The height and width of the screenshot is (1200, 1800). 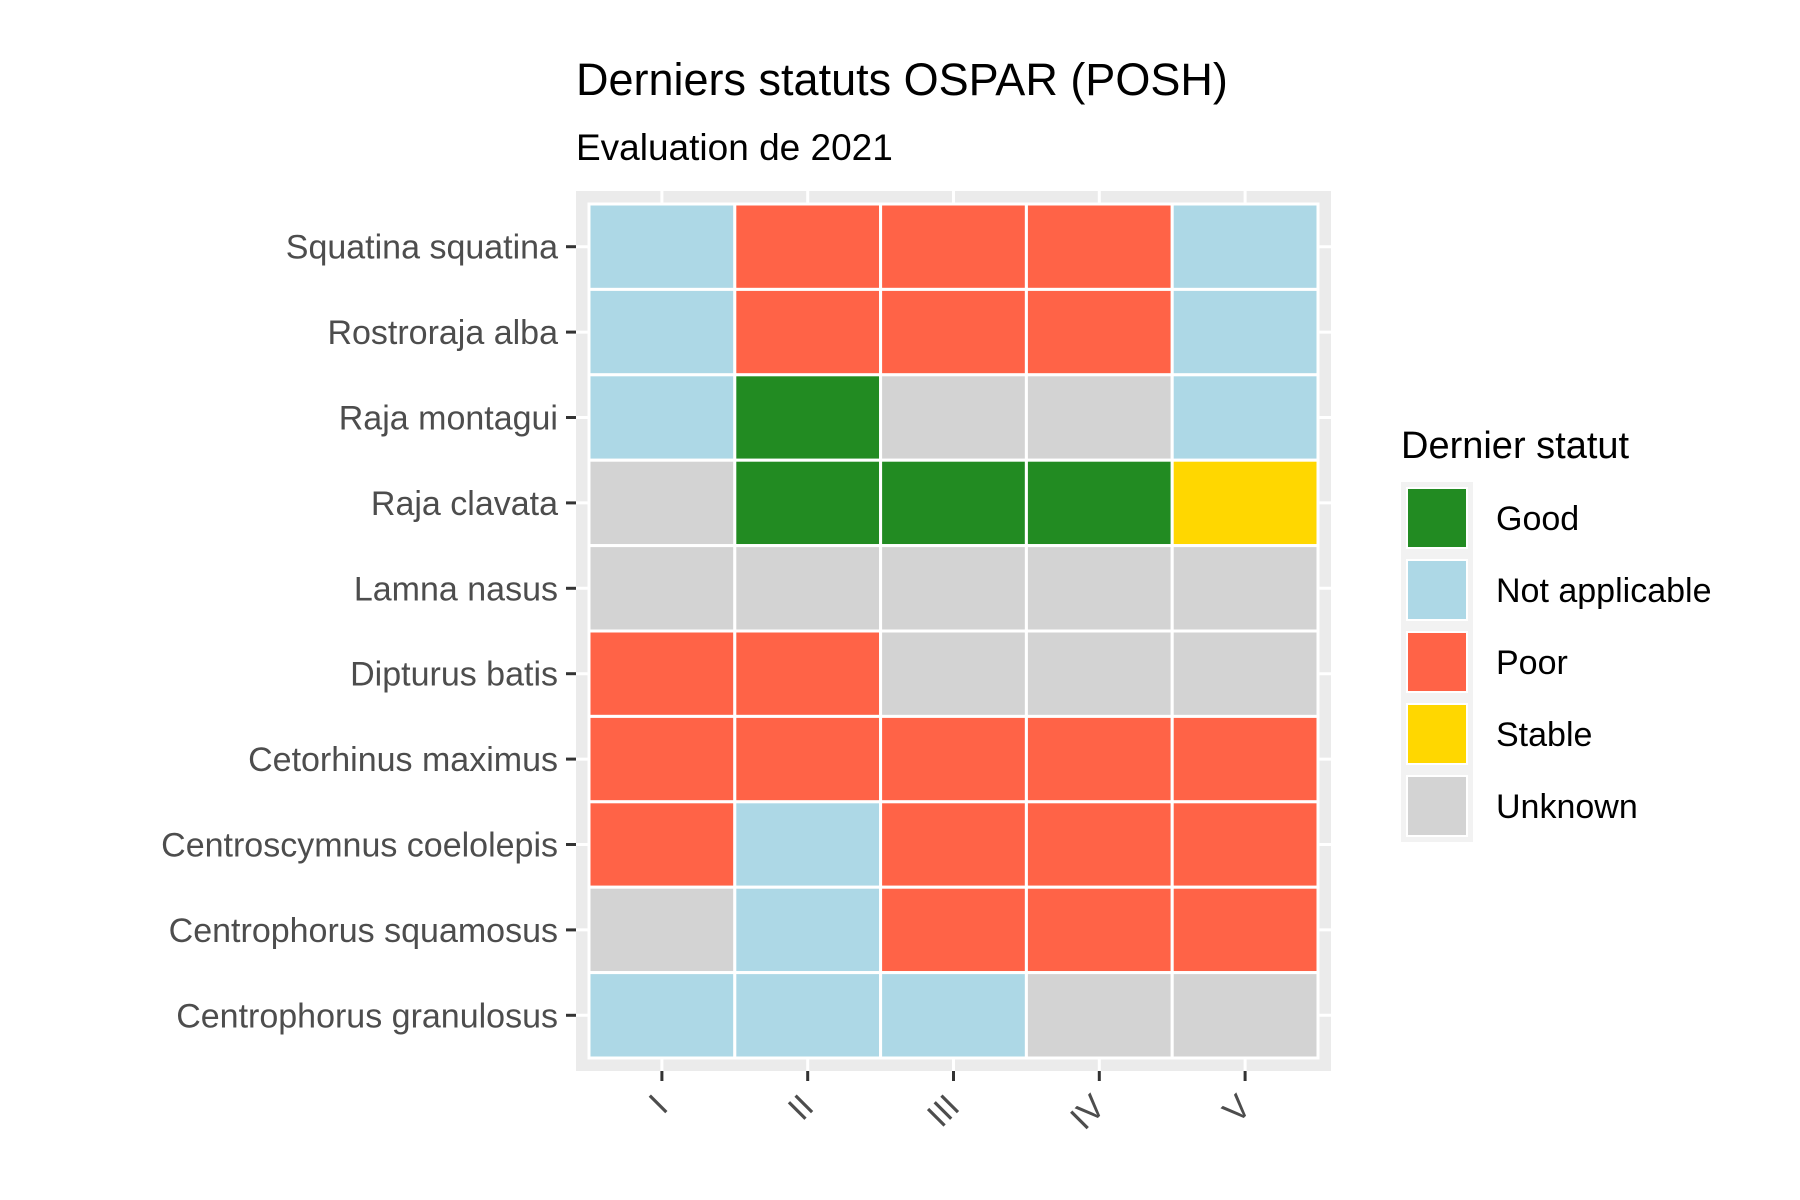 I want to click on x-tick-label: II, so click(x=801, y=1108).